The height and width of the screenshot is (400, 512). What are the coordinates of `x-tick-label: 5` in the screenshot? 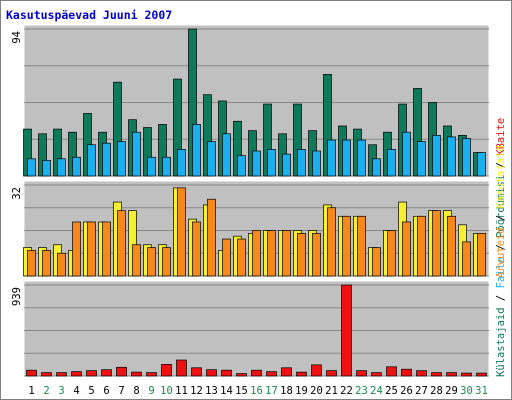 It's located at (91, 391).